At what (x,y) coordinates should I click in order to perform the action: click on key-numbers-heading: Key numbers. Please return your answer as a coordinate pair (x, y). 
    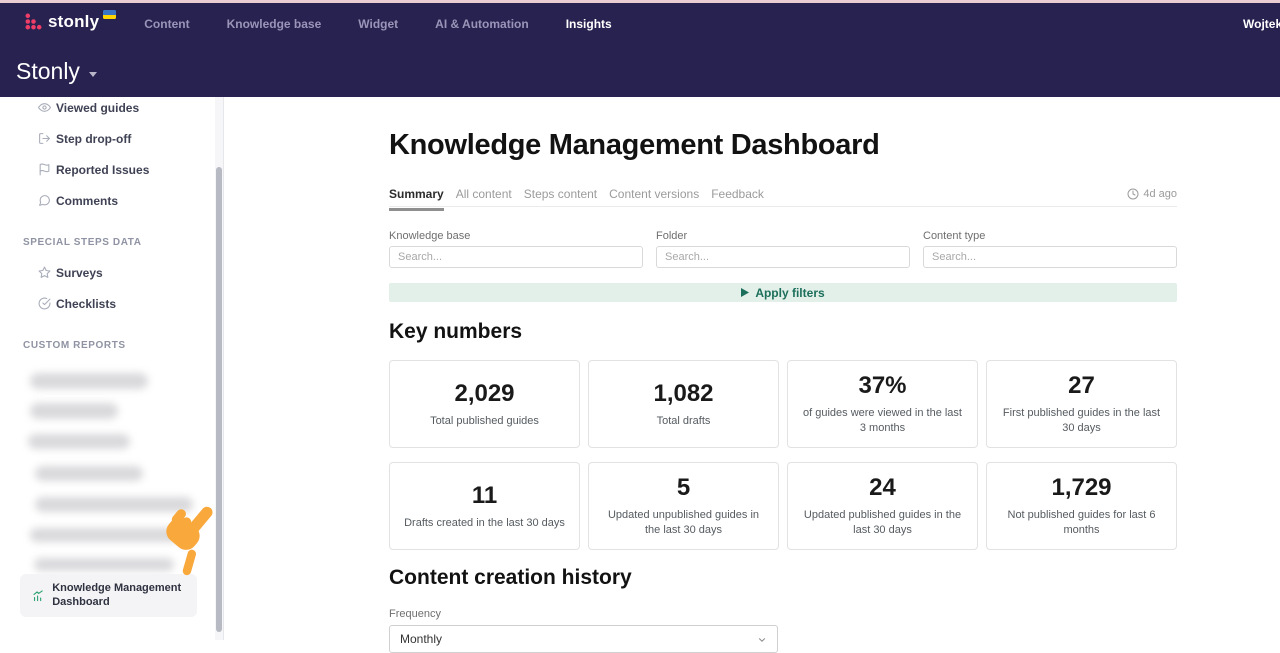
    Looking at the image, I should click on (456, 331).